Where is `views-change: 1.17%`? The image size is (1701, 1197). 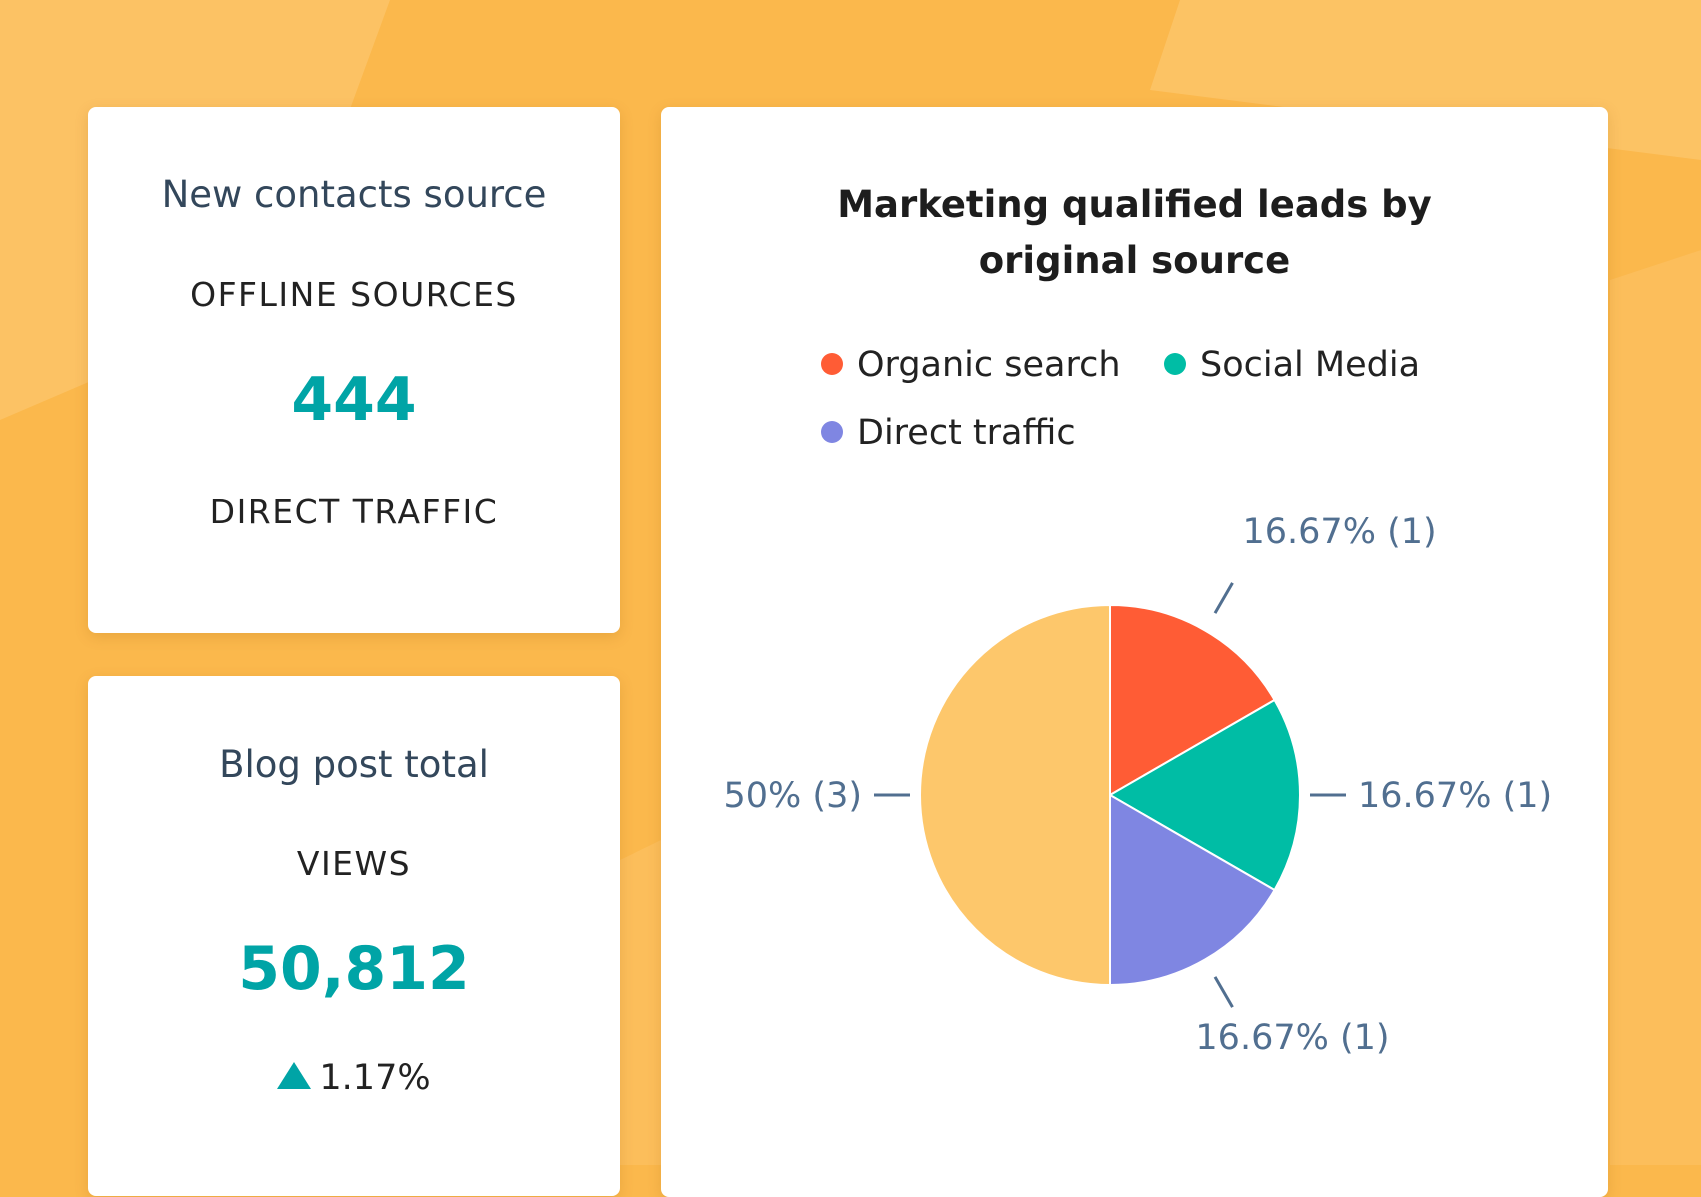 views-change: 1.17% is located at coordinates (354, 1078).